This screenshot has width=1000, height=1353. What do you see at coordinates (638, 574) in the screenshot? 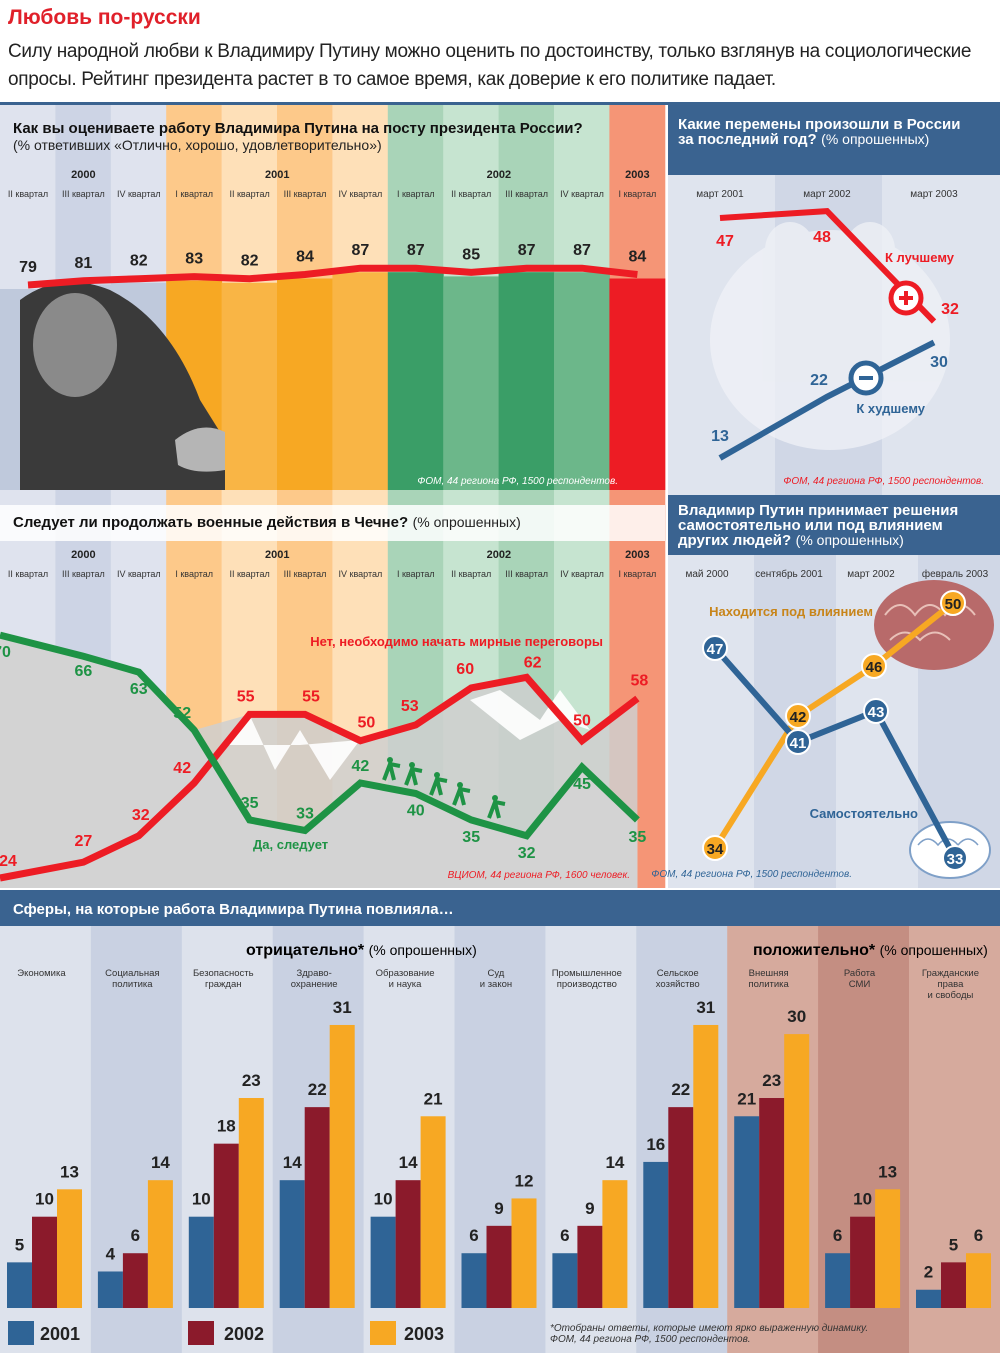
I see `chechnya-quarter-label: I квартал` at bounding box center [638, 574].